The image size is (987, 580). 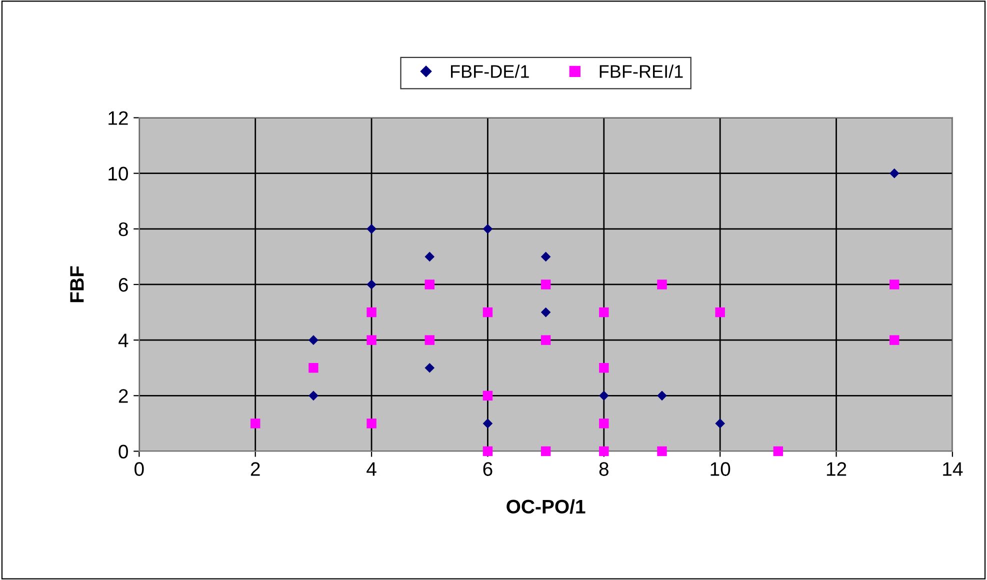 What do you see at coordinates (546, 506) in the screenshot?
I see `x-axis-title: OC-PO/1` at bounding box center [546, 506].